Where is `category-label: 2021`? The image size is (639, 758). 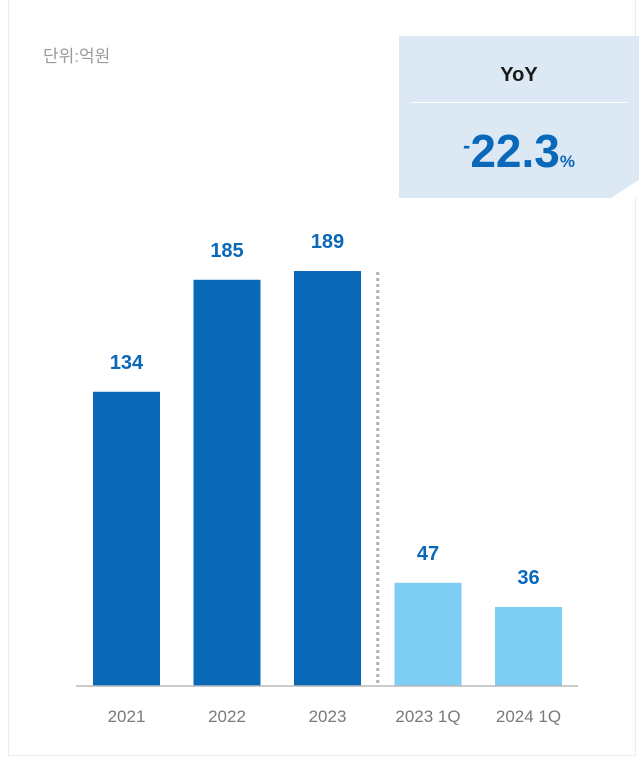
category-label: 2021 is located at coordinates (127, 716).